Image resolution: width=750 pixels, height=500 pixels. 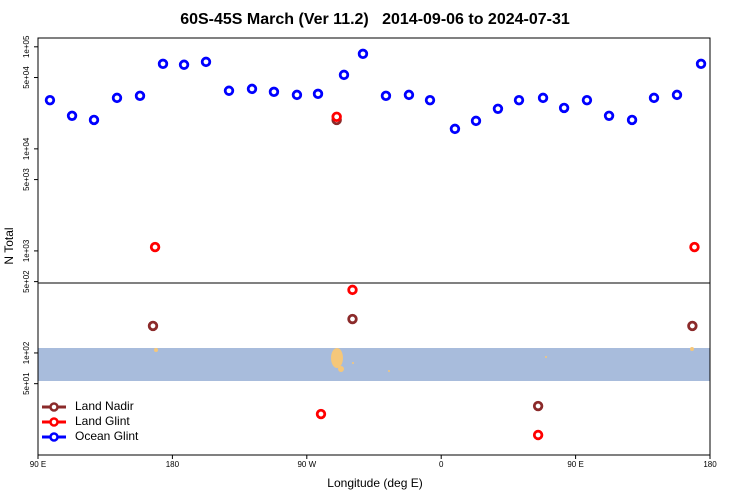 I want to click on y-tick-label: 1e+04, so click(x=26, y=148).